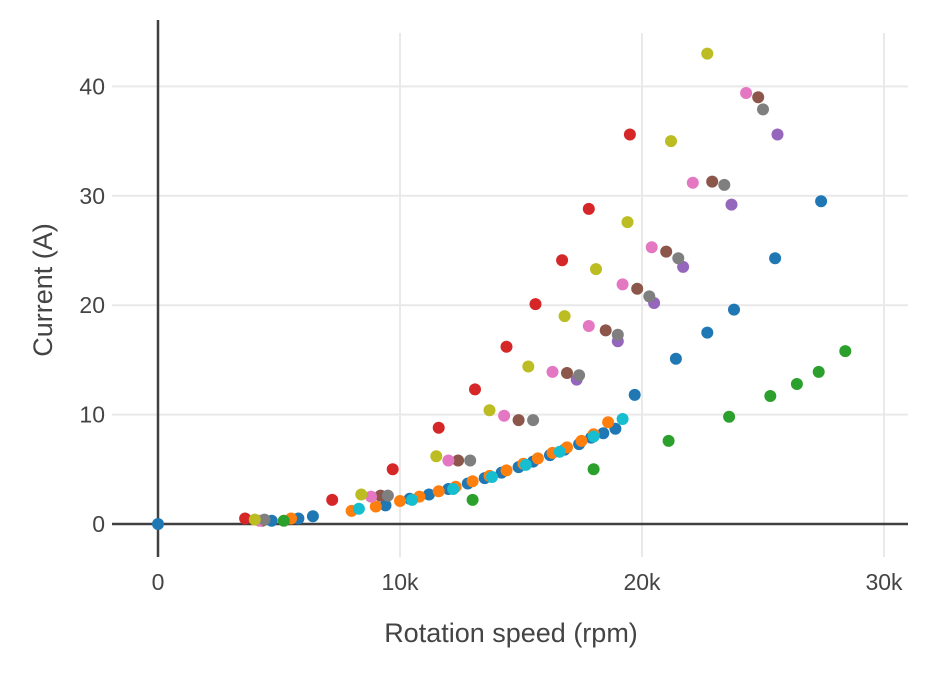 This screenshot has height=682, width=940. Describe the element at coordinates (43, 290) in the screenshot. I see `y-axis-title: Current (A)` at that location.